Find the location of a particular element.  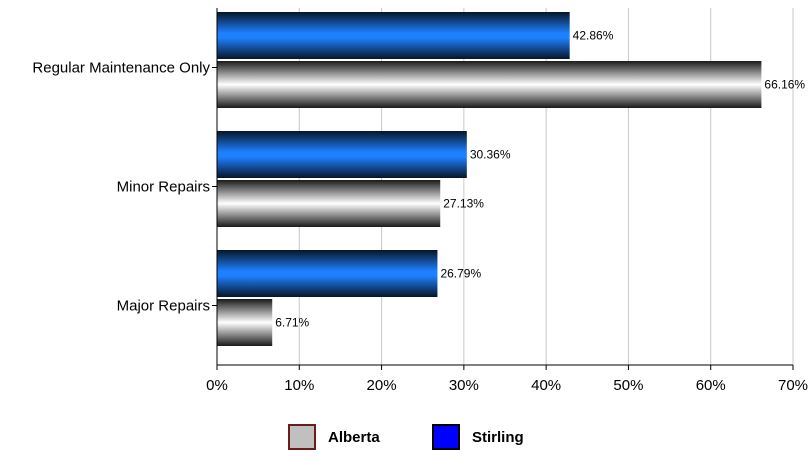

x-tick-label: 50% is located at coordinates (628, 385).